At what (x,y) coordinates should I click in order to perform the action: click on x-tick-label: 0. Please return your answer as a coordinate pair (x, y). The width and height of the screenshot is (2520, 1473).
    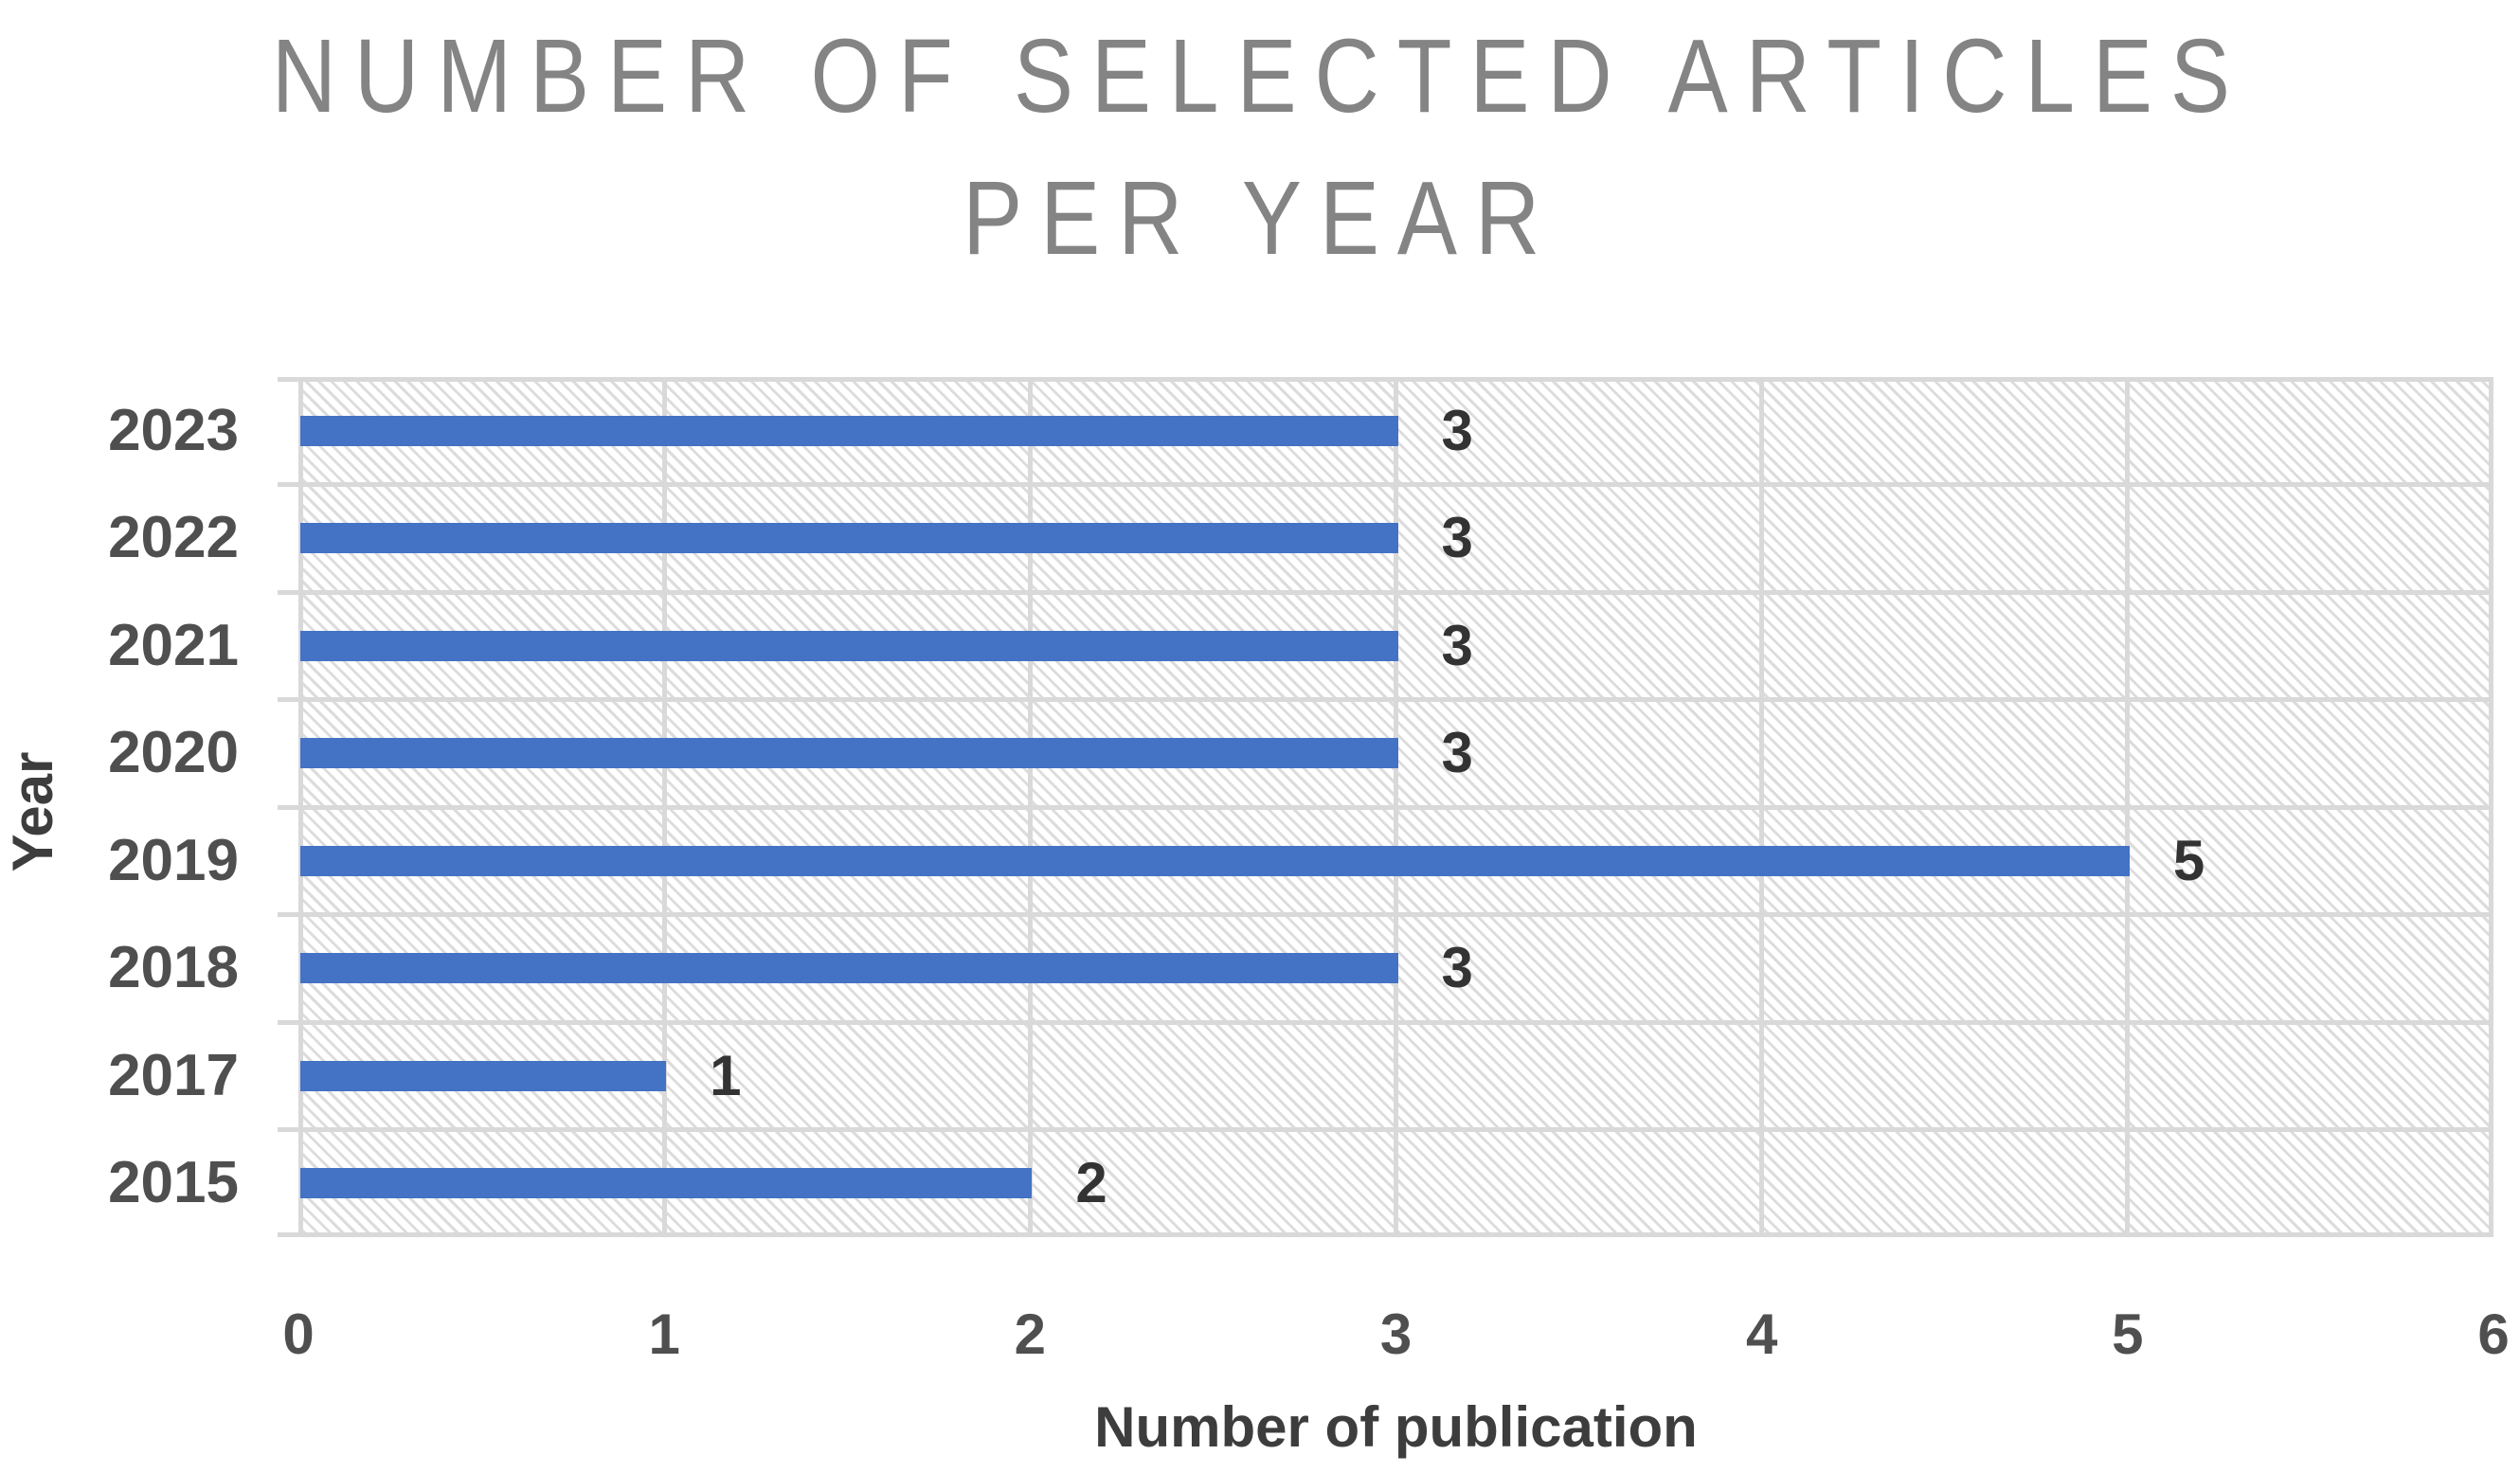
    Looking at the image, I should click on (298, 1334).